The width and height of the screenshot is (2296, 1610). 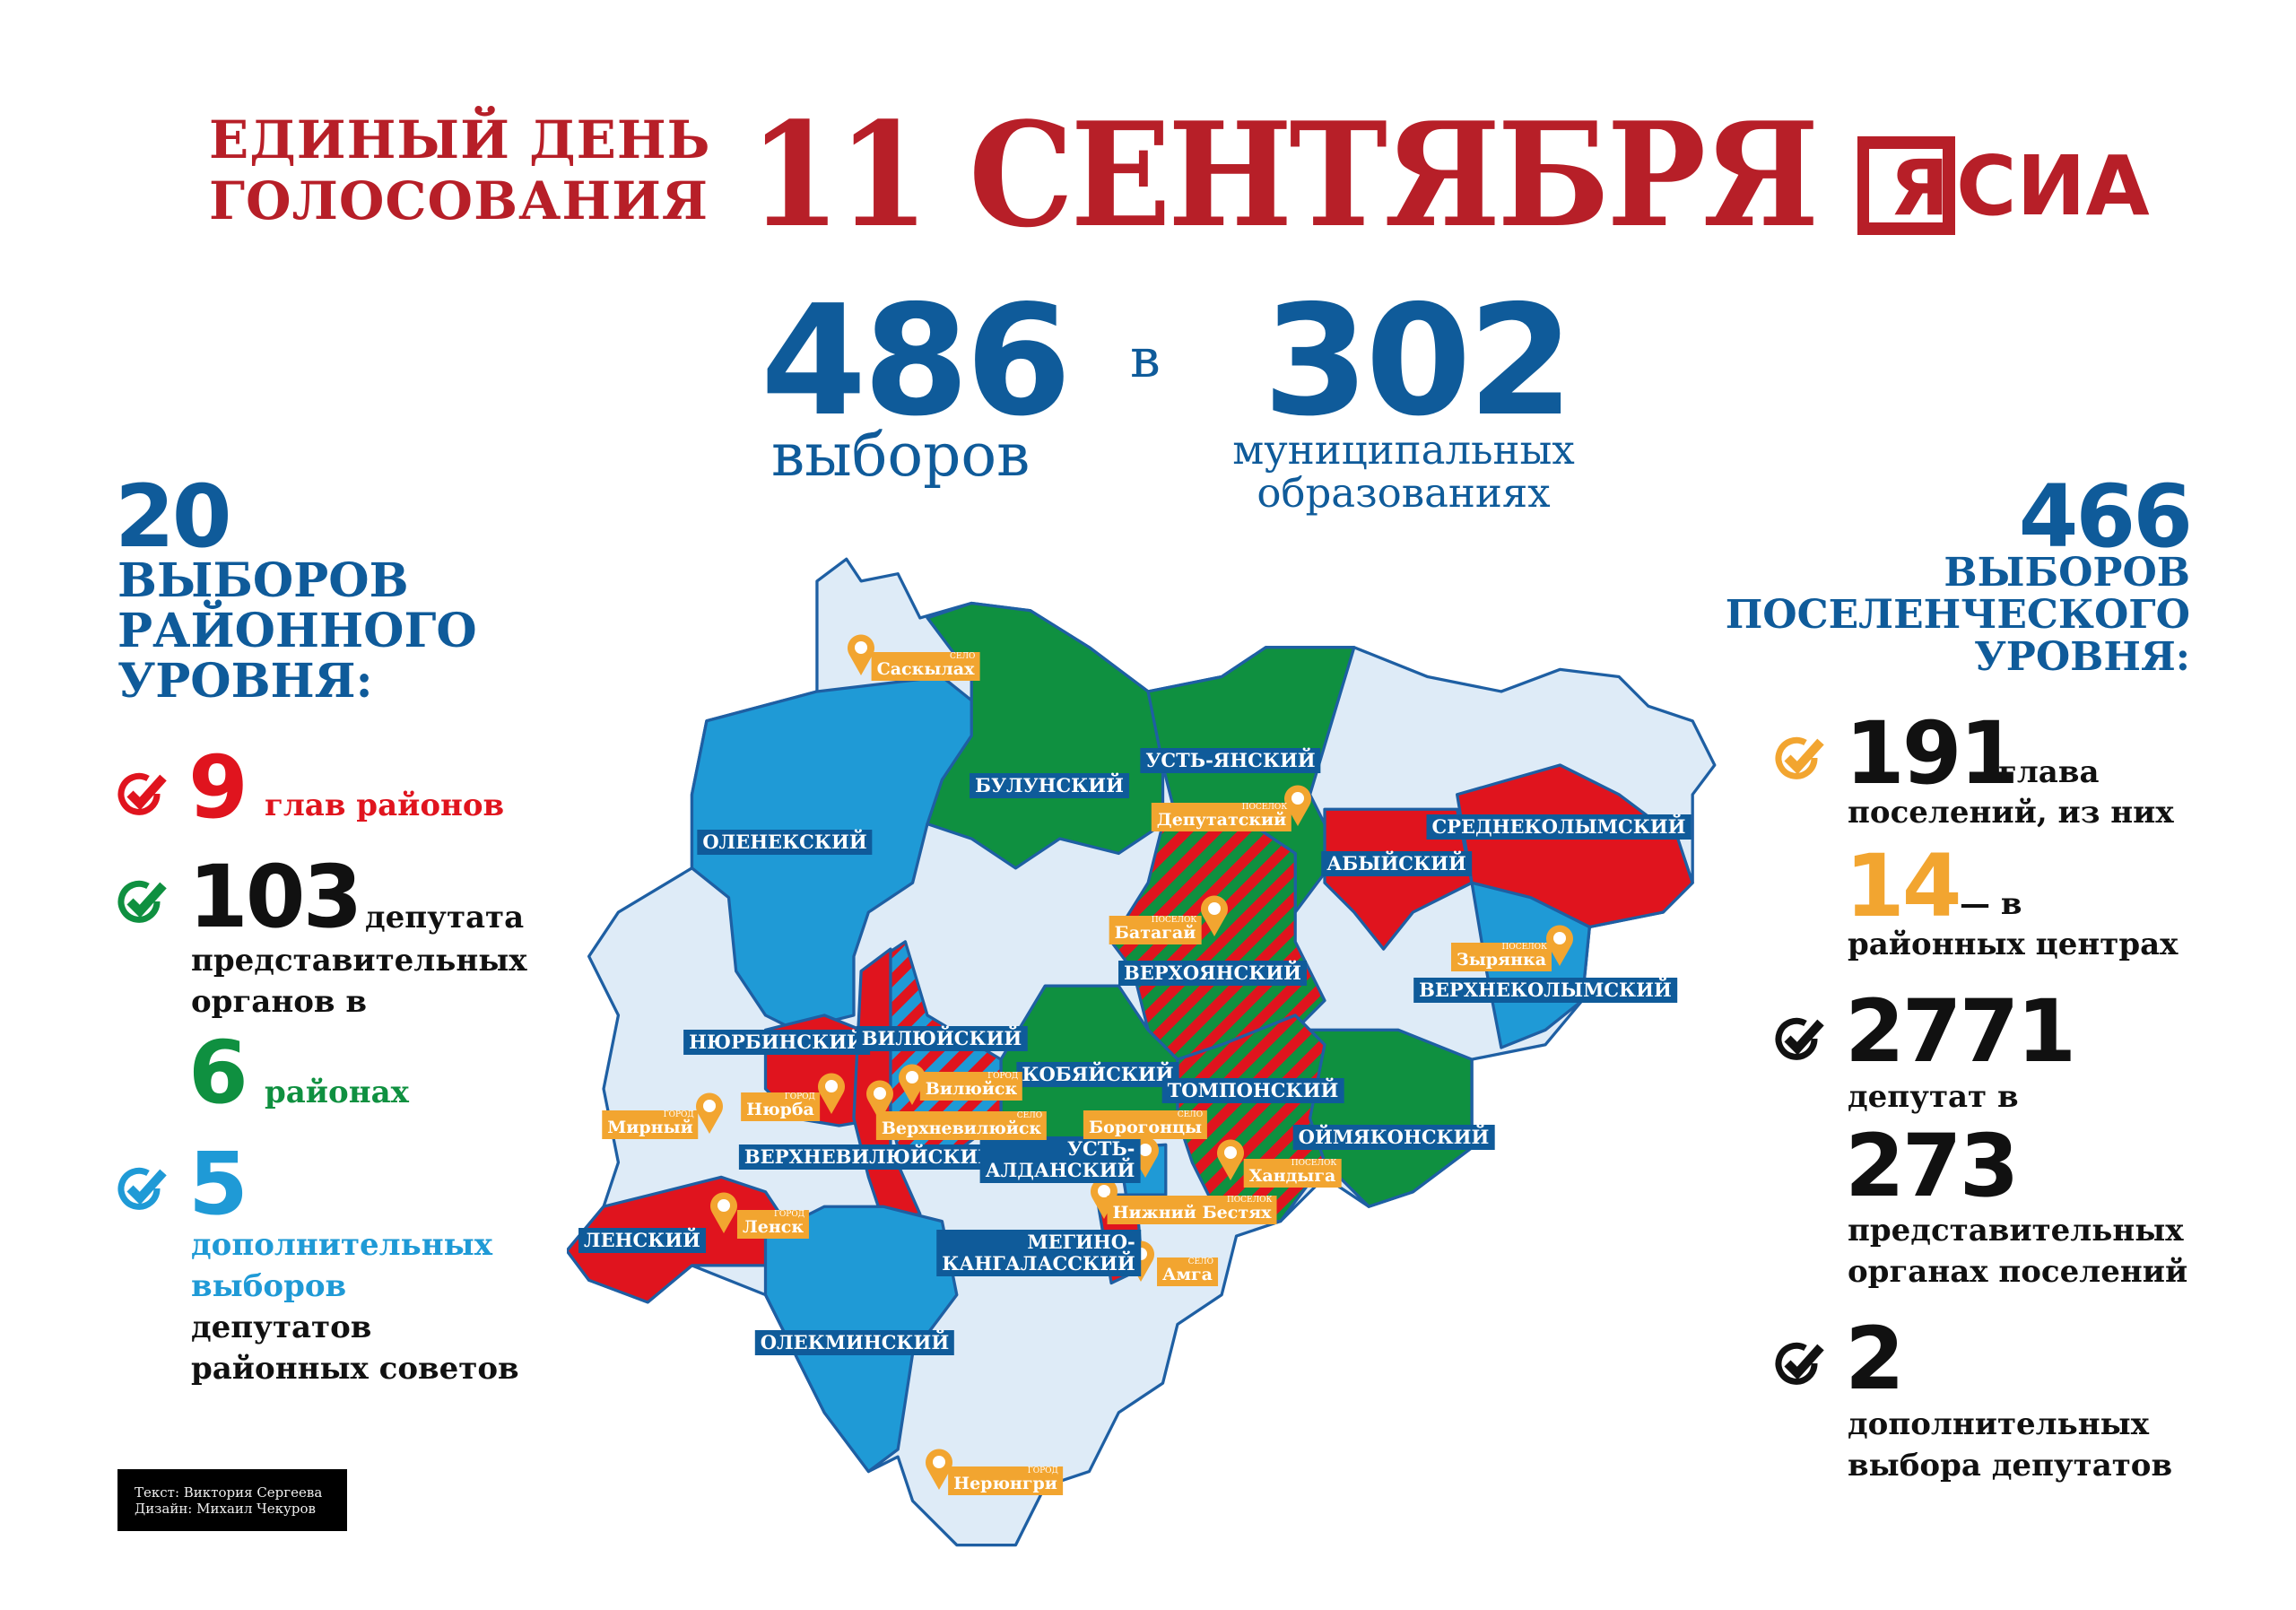 I want to click on connector-text: в, so click(x=1145, y=358).